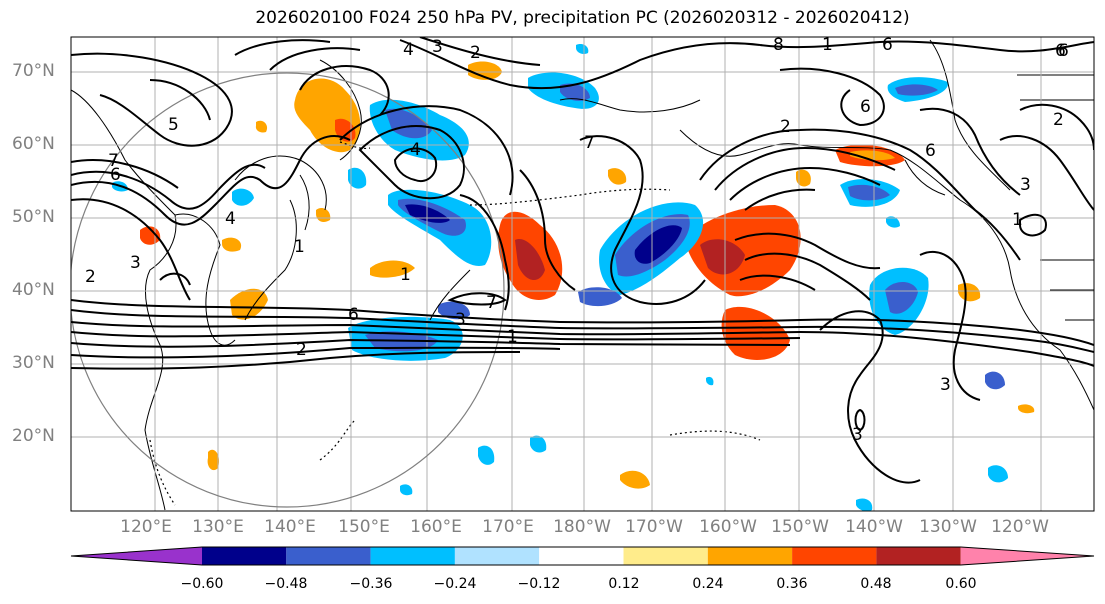  Describe the element at coordinates (364, 527) in the screenshot. I see `lon-label: 150°E` at that location.